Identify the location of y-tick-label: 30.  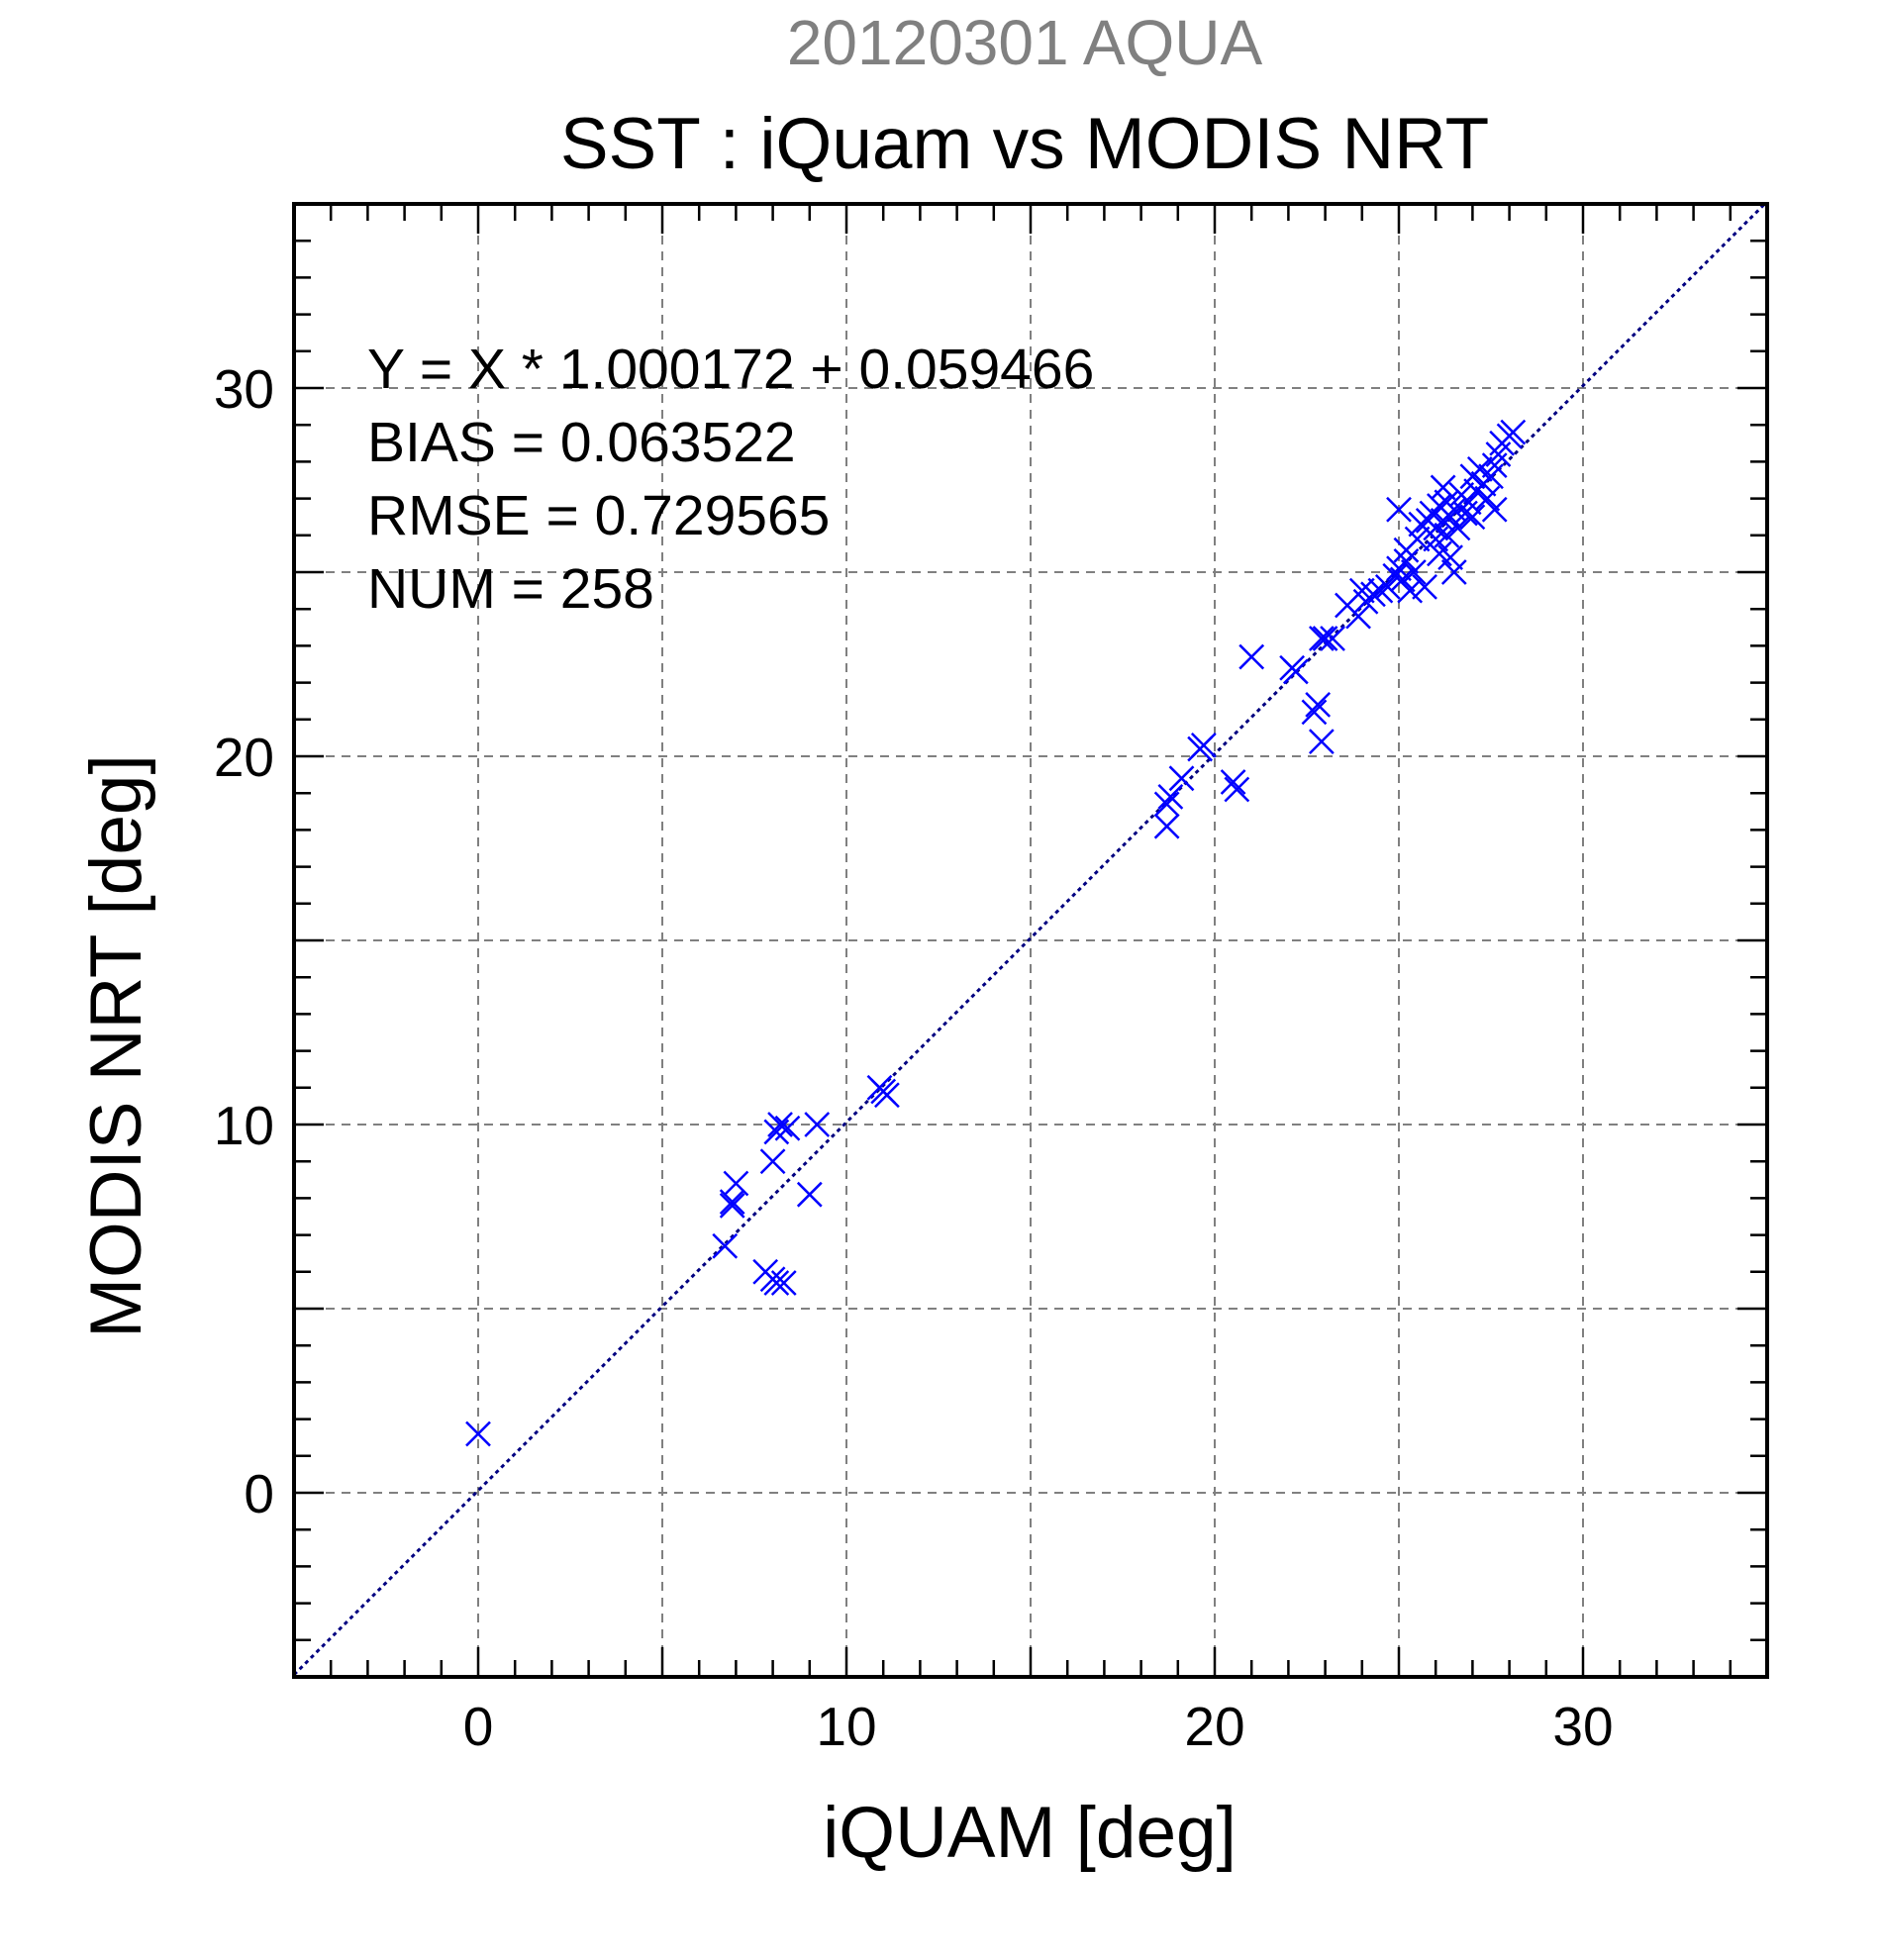
(244, 389).